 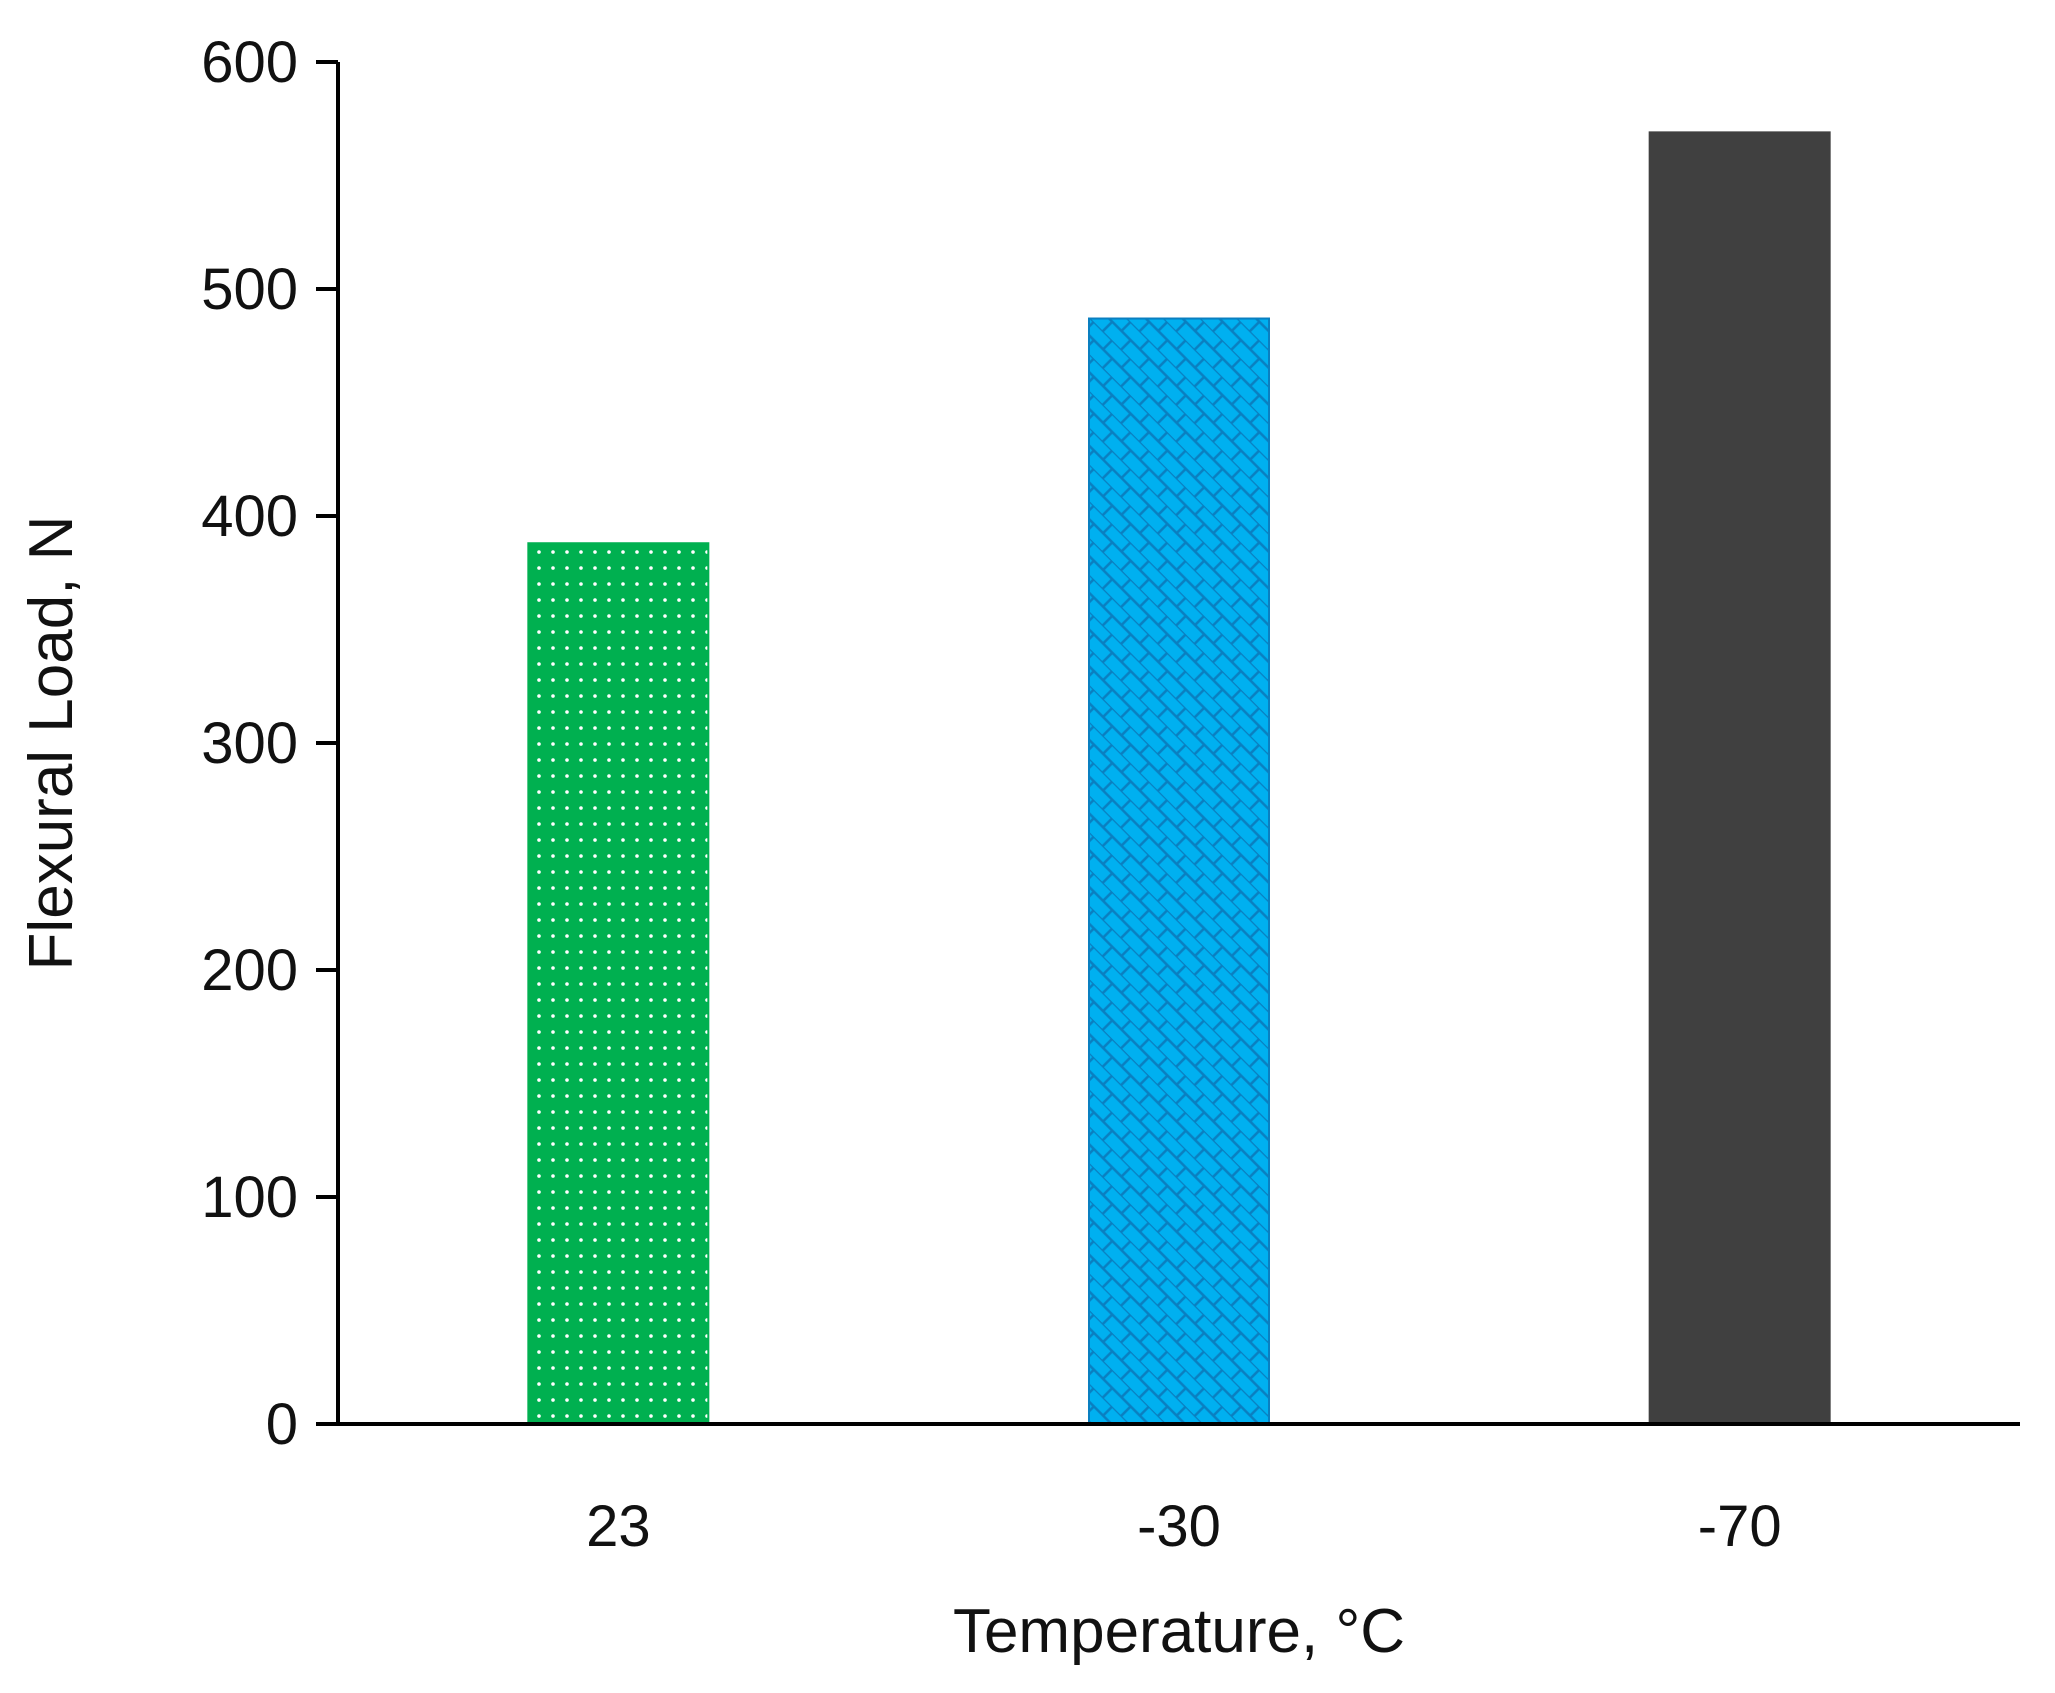 What do you see at coordinates (1179, 1526) in the screenshot?
I see `x-tick-label: -30` at bounding box center [1179, 1526].